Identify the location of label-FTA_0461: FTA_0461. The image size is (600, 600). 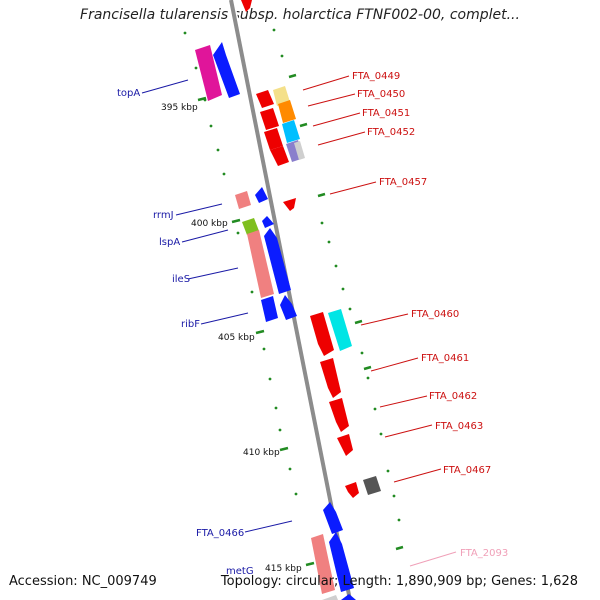
(445, 358).